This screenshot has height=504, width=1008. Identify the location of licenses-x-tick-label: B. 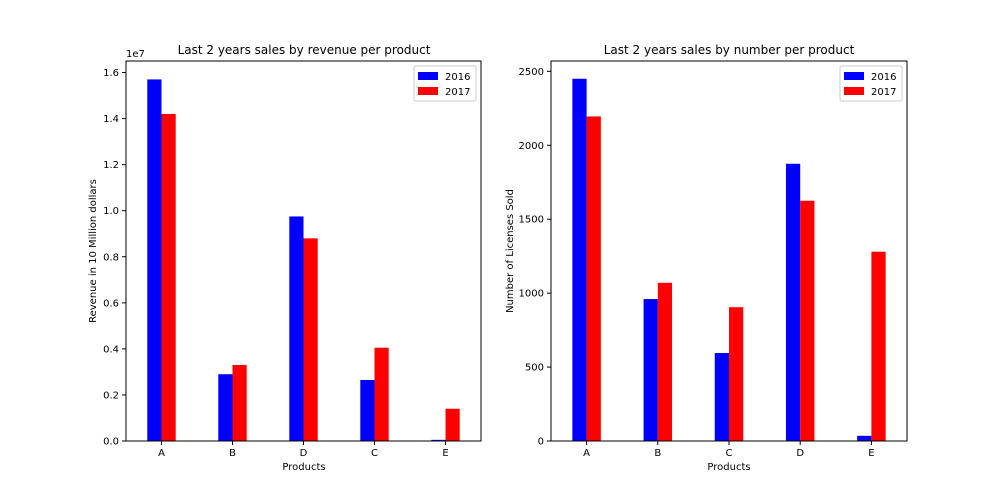
(657, 453).